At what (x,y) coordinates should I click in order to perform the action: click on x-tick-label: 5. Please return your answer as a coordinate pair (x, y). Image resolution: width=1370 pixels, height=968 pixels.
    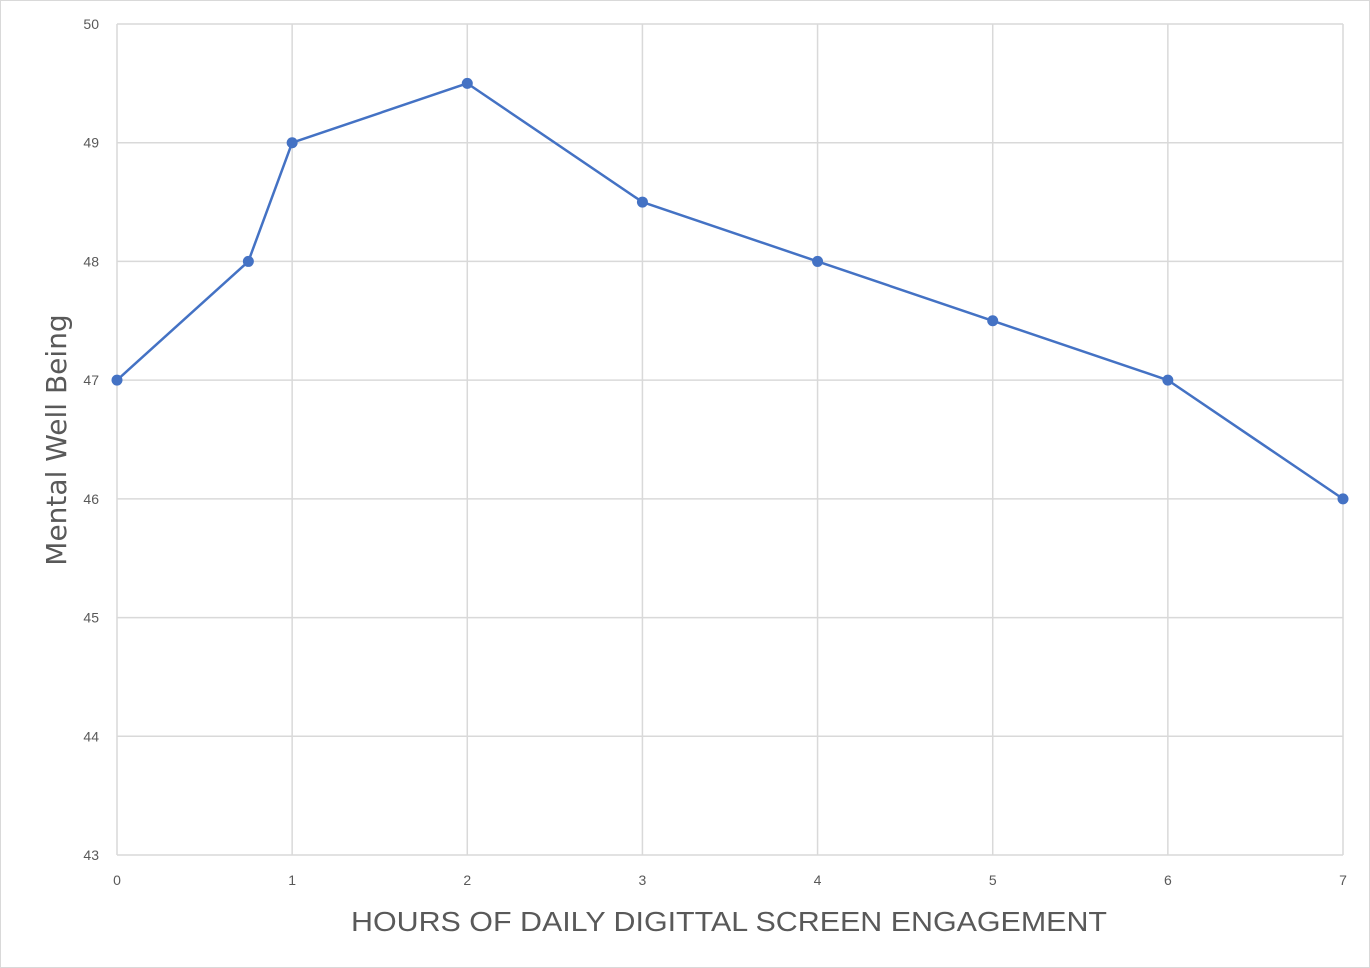
    Looking at the image, I should click on (993, 880).